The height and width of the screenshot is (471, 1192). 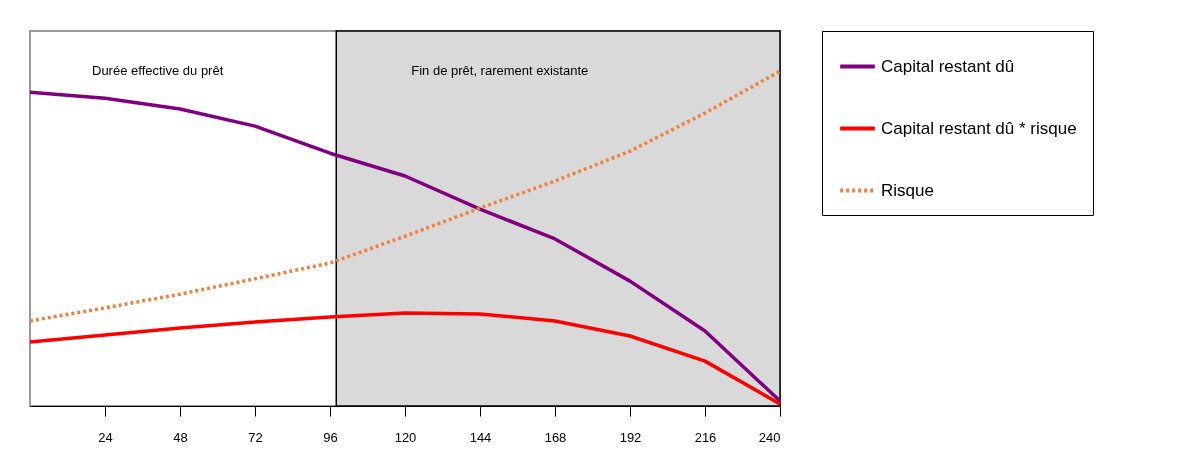 I want to click on x-tick-label: 24, so click(x=105, y=437).